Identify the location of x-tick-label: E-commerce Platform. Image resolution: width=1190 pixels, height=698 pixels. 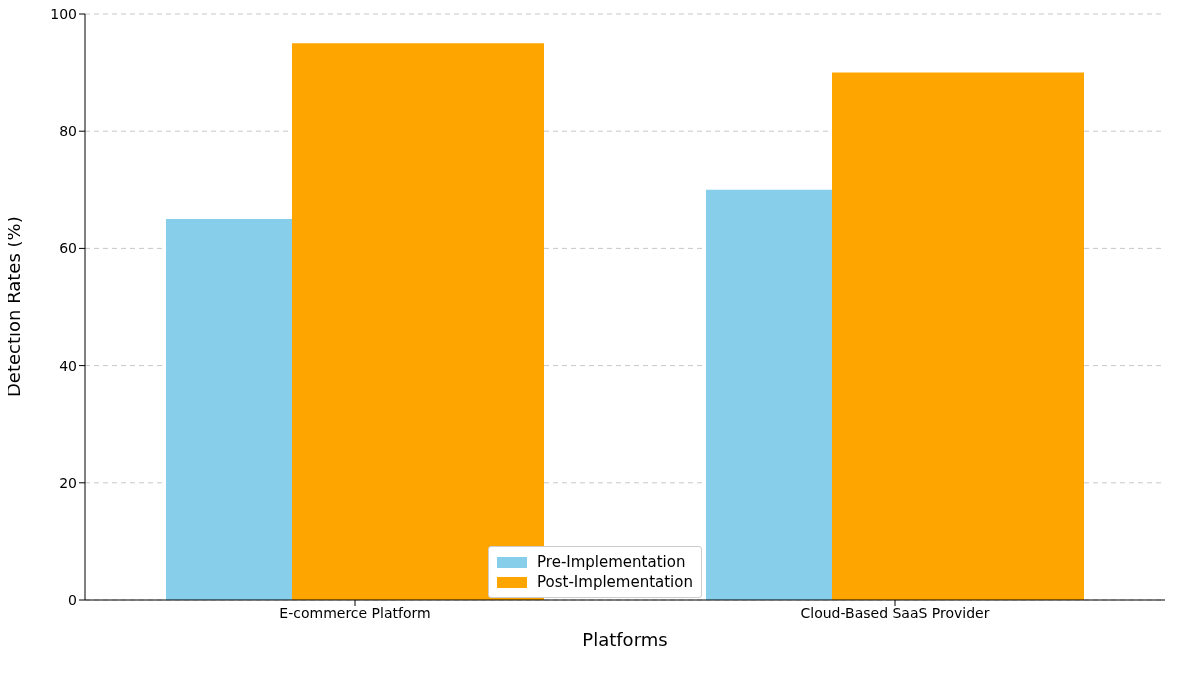
(355, 612).